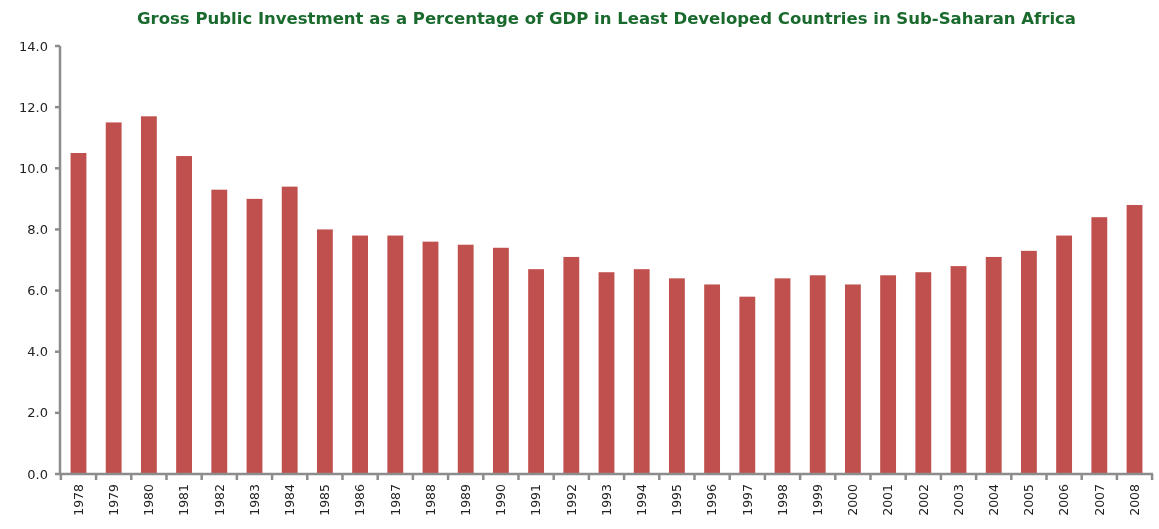 This screenshot has height=529, width=1159. I want to click on y-tick-label: 14.0, so click(33, 46).